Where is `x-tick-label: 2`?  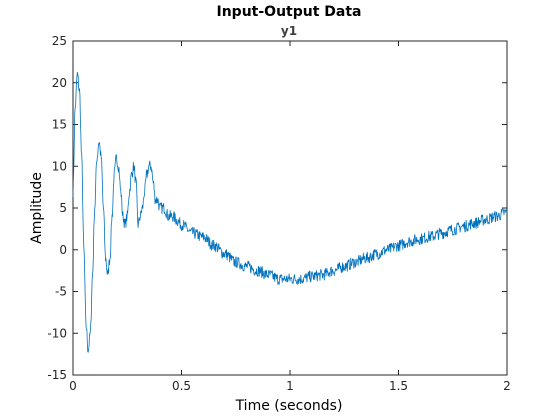 x-tick-label: 2 is located at coordinates (507, 386).